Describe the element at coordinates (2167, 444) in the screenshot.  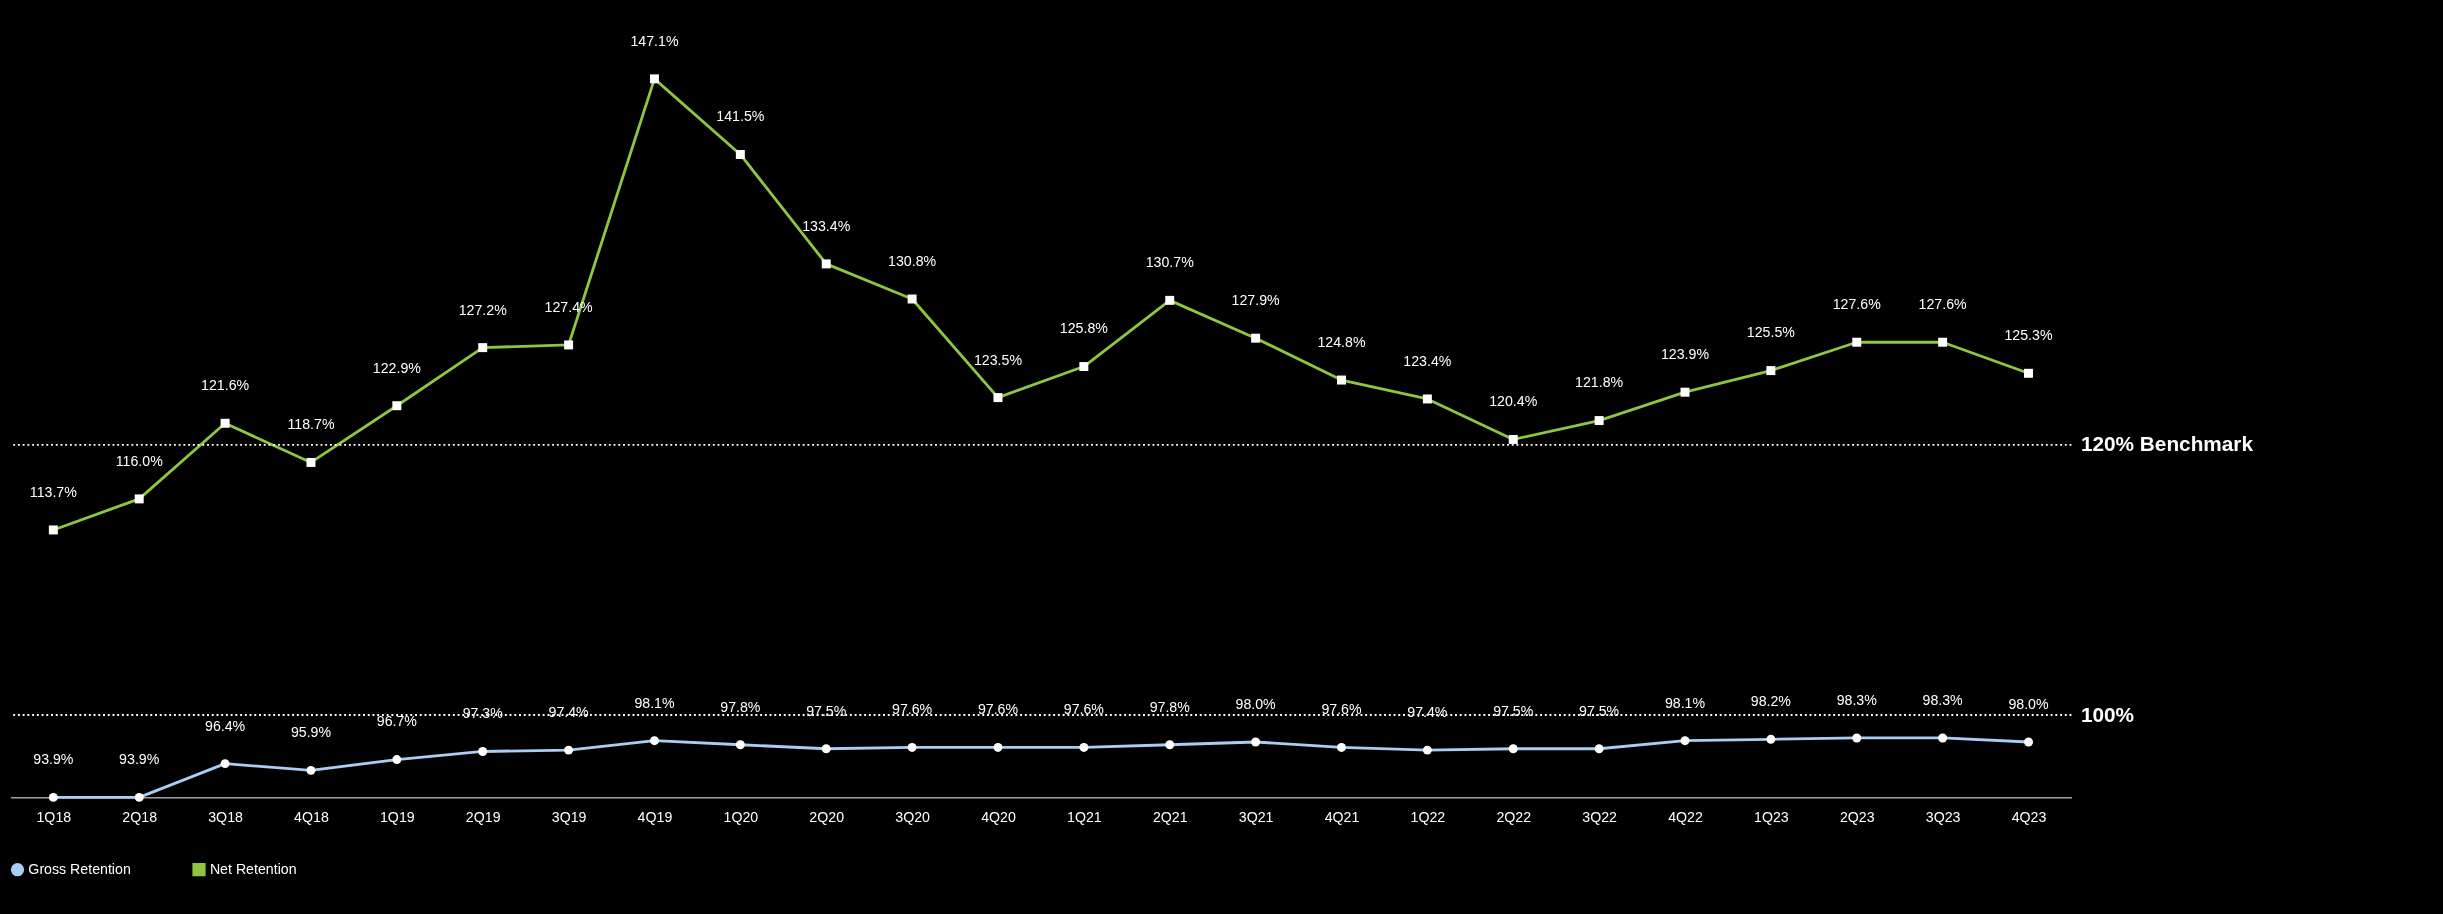
I see `ref-line-label: 120% Benchmark` at that location.